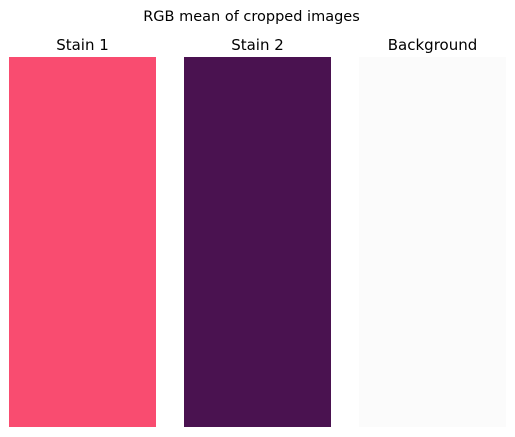  Describe the element at coordinates (251, 17) in the screenshot. I see `figure-title: RGB mean of cropped images` at that location.